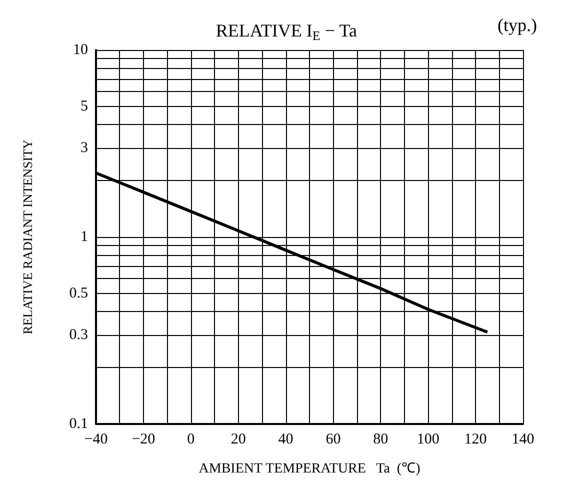  Describe the element at coordinates (475, 440) in the screenshot. I see `x-tick-label: 120` at that location.